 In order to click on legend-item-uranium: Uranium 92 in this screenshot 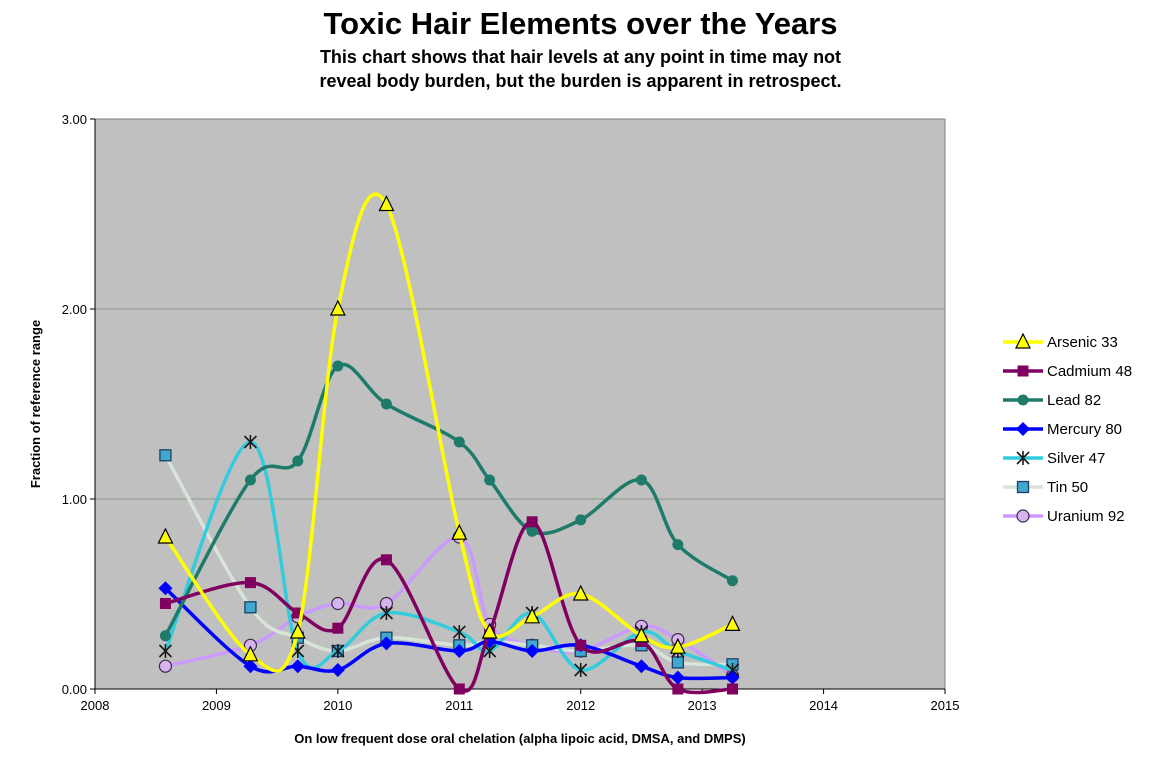, I will do `click(1064, 516)`.